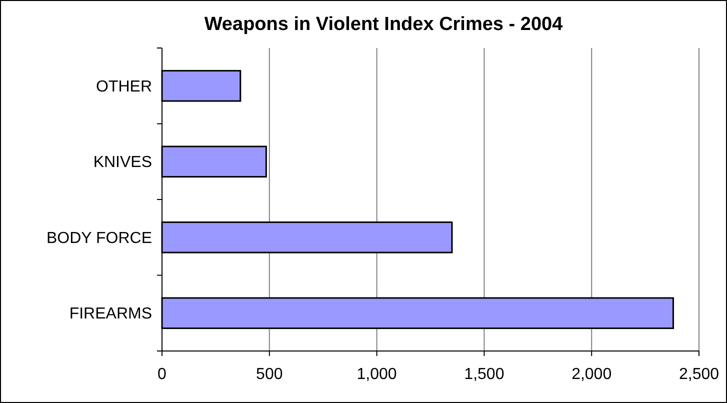 The image size is (727, 403). What do you see at coordinates (122, 163) in the screenshot?
I see `y-tick-label: KNIVES` at bounding box center [122, 163].